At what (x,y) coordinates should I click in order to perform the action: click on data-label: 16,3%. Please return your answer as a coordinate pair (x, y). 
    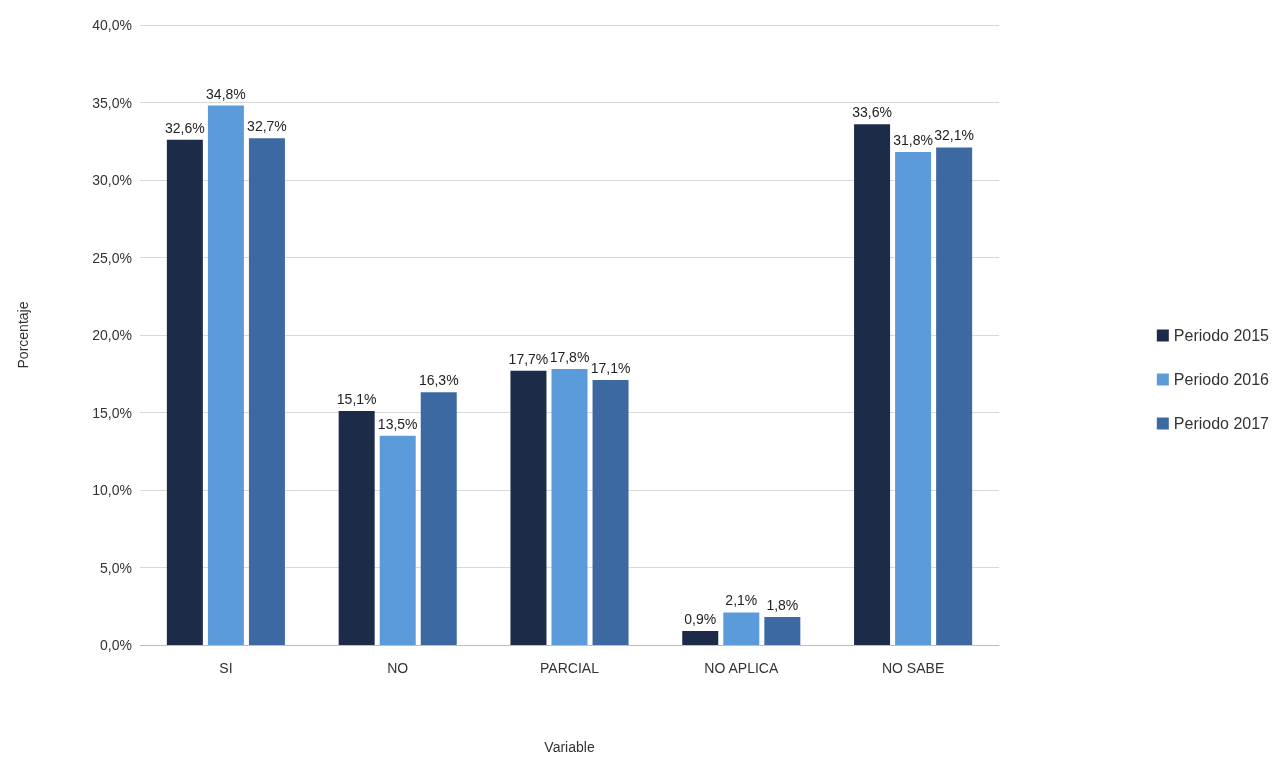
    Looking at the image, I should click on (438, 380).